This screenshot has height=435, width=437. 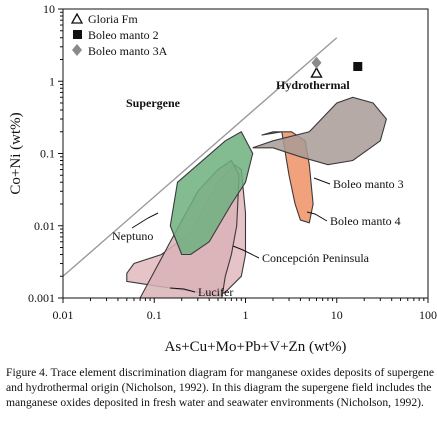 What do you see at coordinates (428, 315) in the screenshot?
I see `x-tick-label: 100` at bounding box center [428, 315].